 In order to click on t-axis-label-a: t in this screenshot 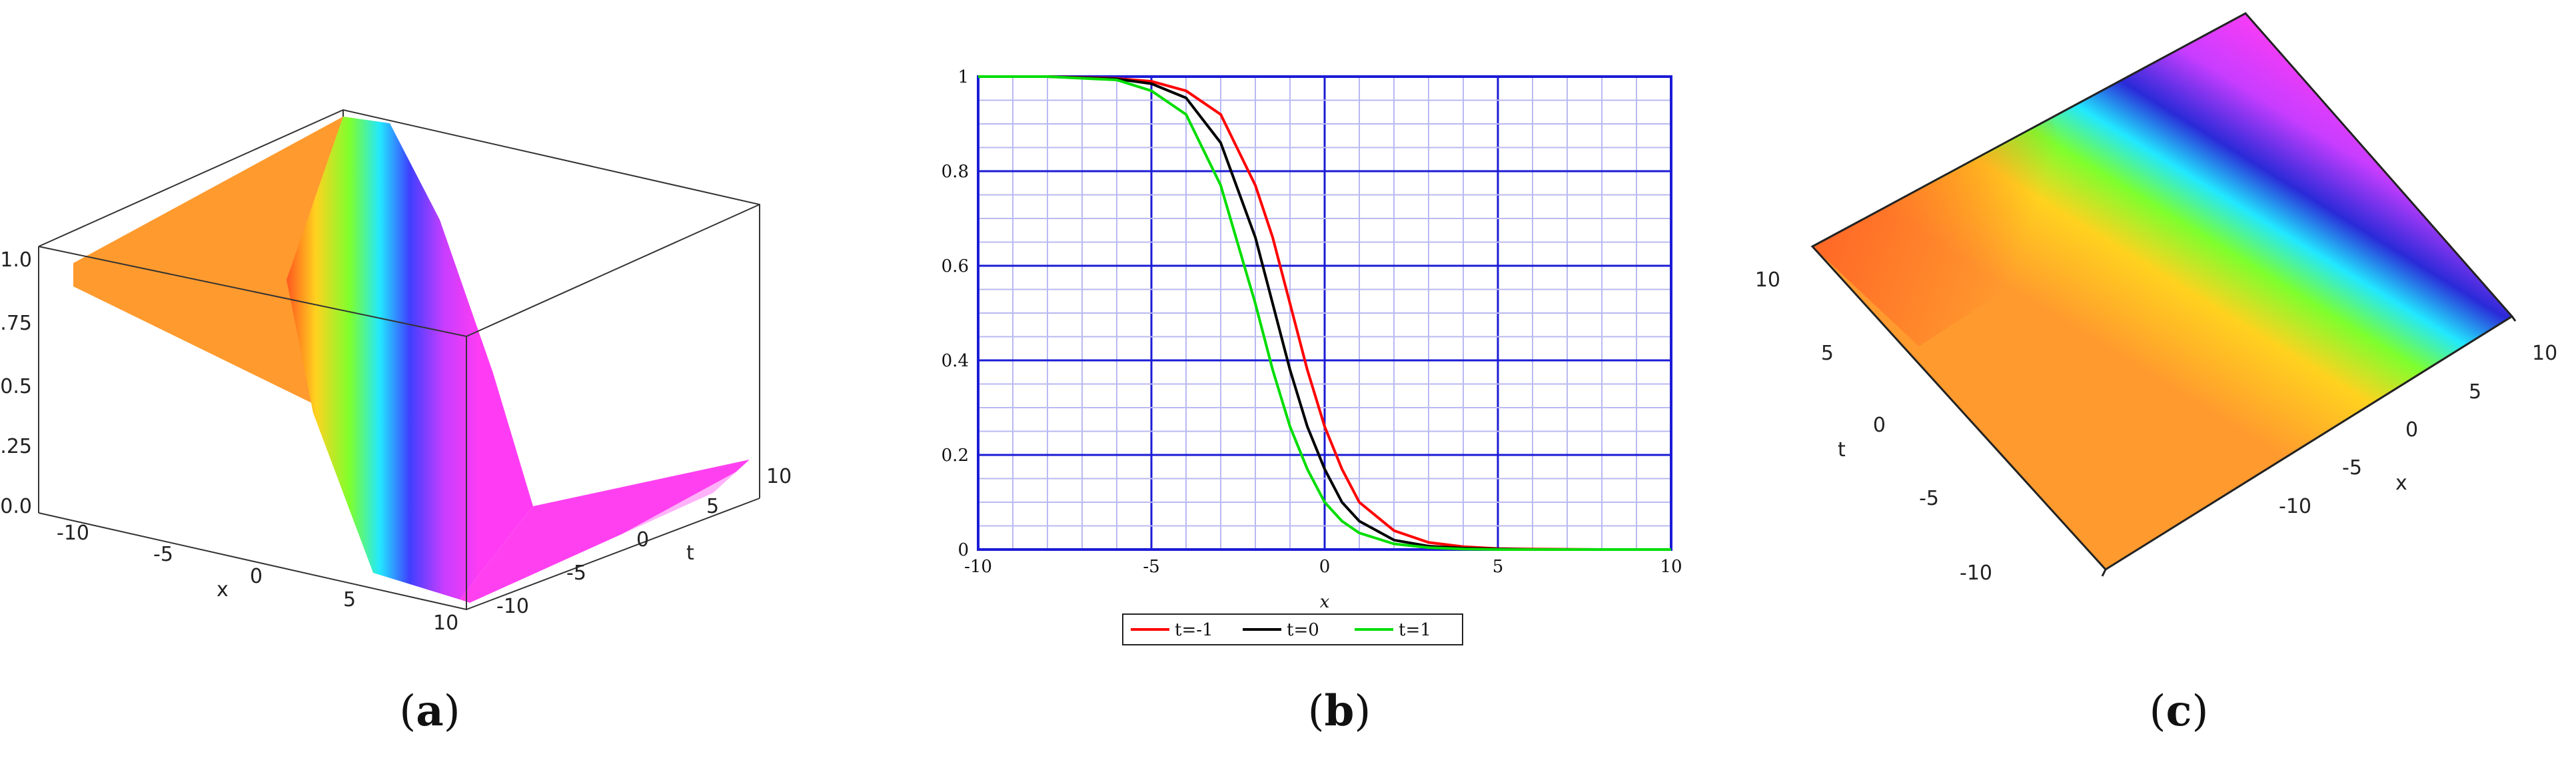, I will do `click(690, 553)`.